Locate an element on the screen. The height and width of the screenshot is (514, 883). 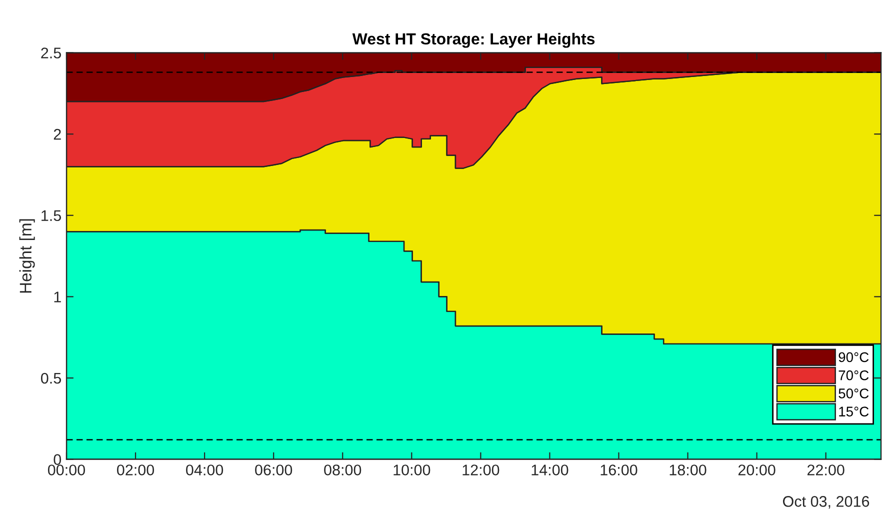
x-tick-label: 10:00 is located at coordinates (412, 470).